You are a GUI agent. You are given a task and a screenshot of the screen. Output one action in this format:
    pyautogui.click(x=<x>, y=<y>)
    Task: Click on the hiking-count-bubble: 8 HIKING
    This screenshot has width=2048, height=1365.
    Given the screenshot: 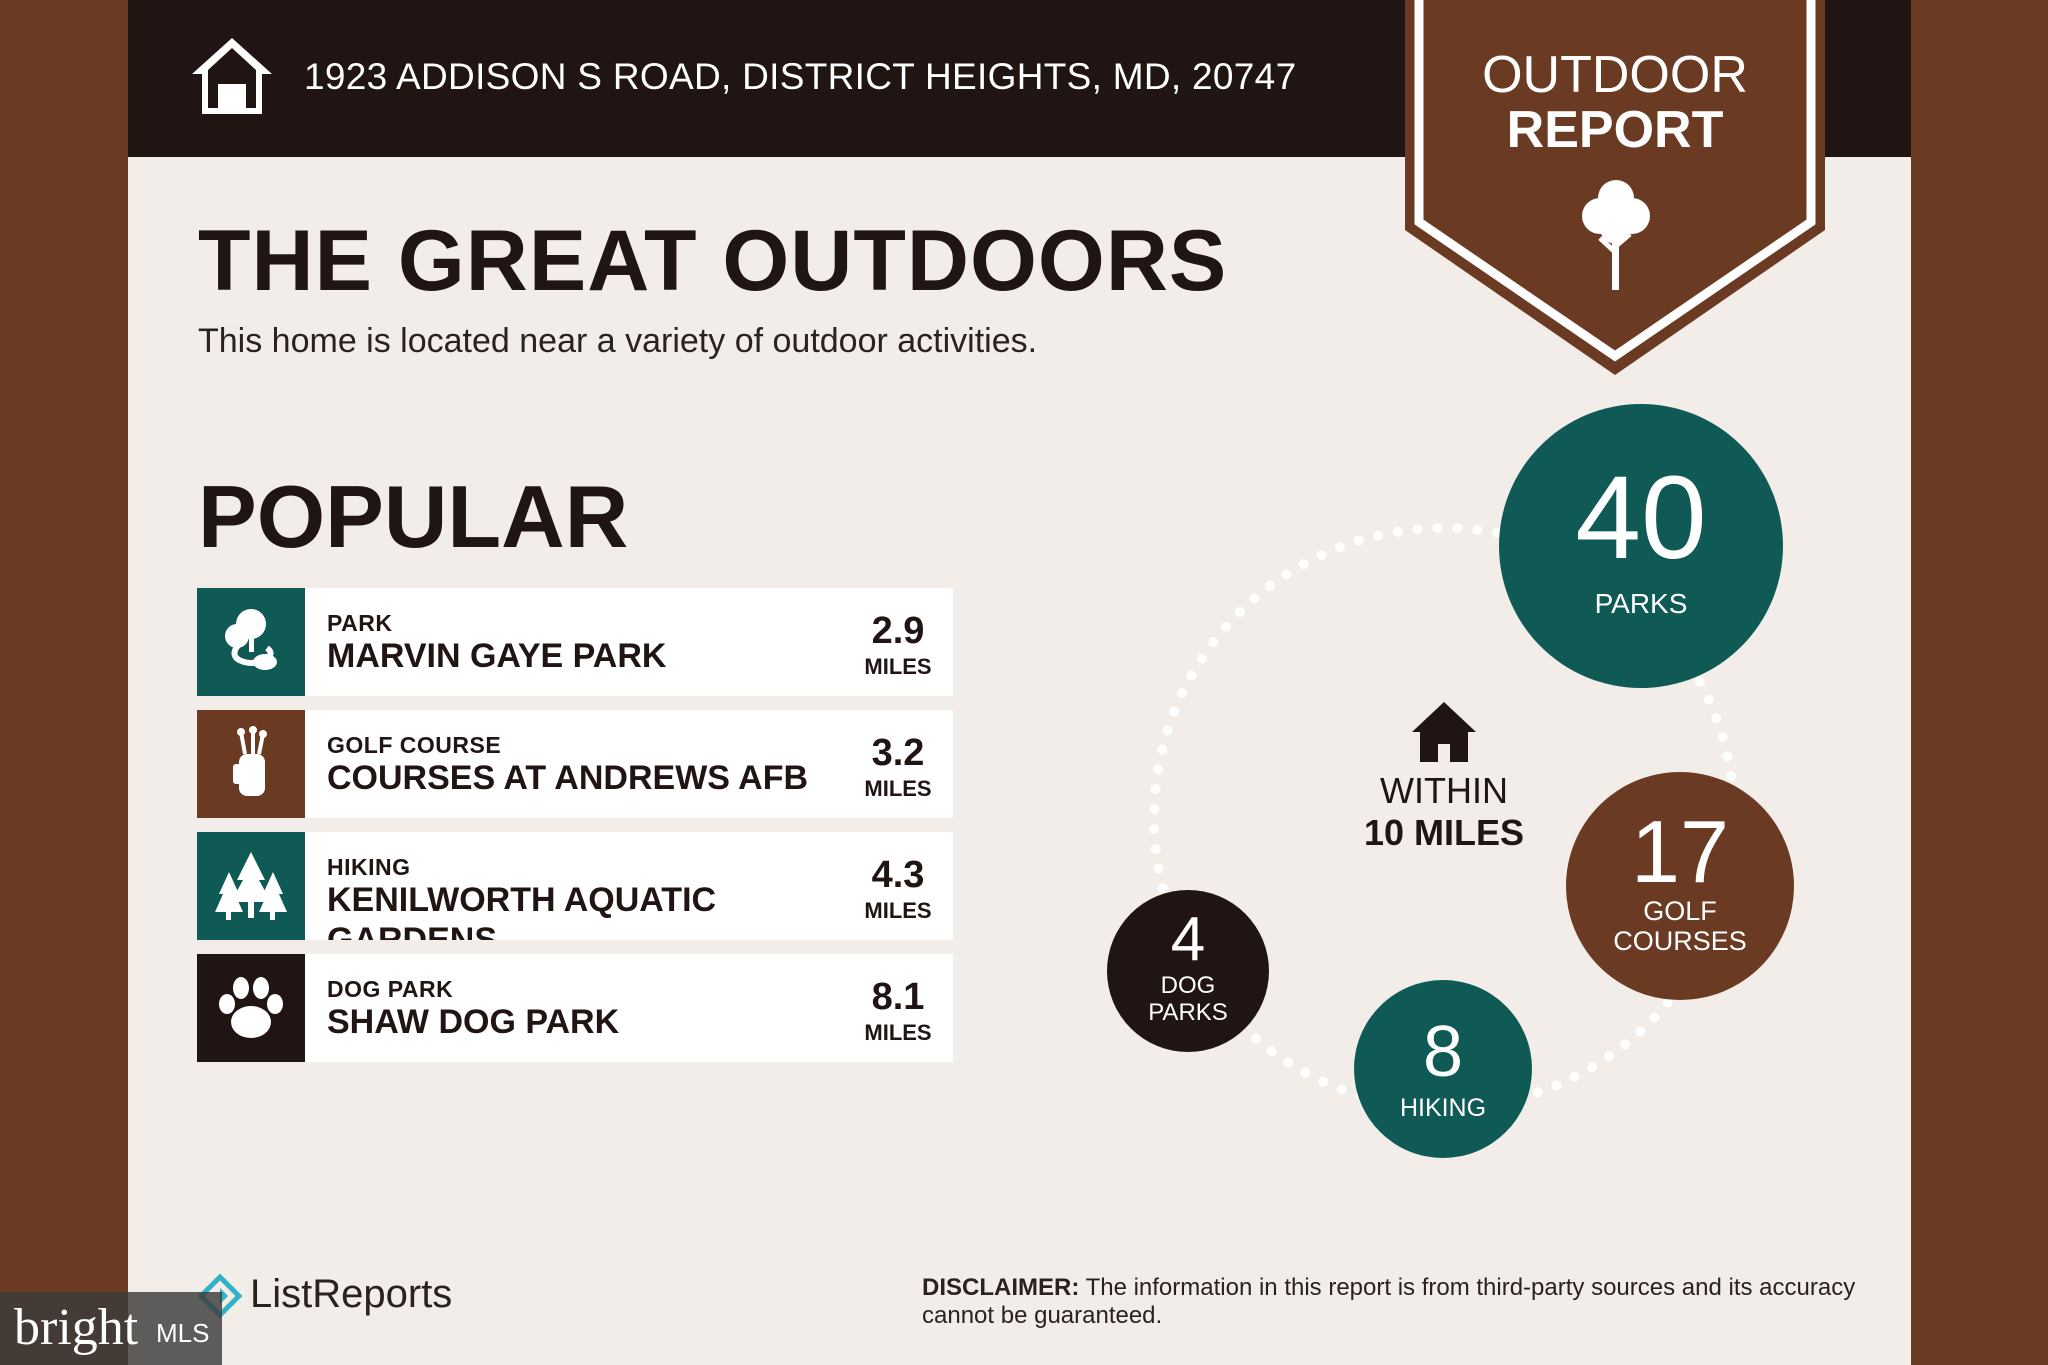 What is the action you would take?
    pyautogui.click(x=1443, y=1069)
    